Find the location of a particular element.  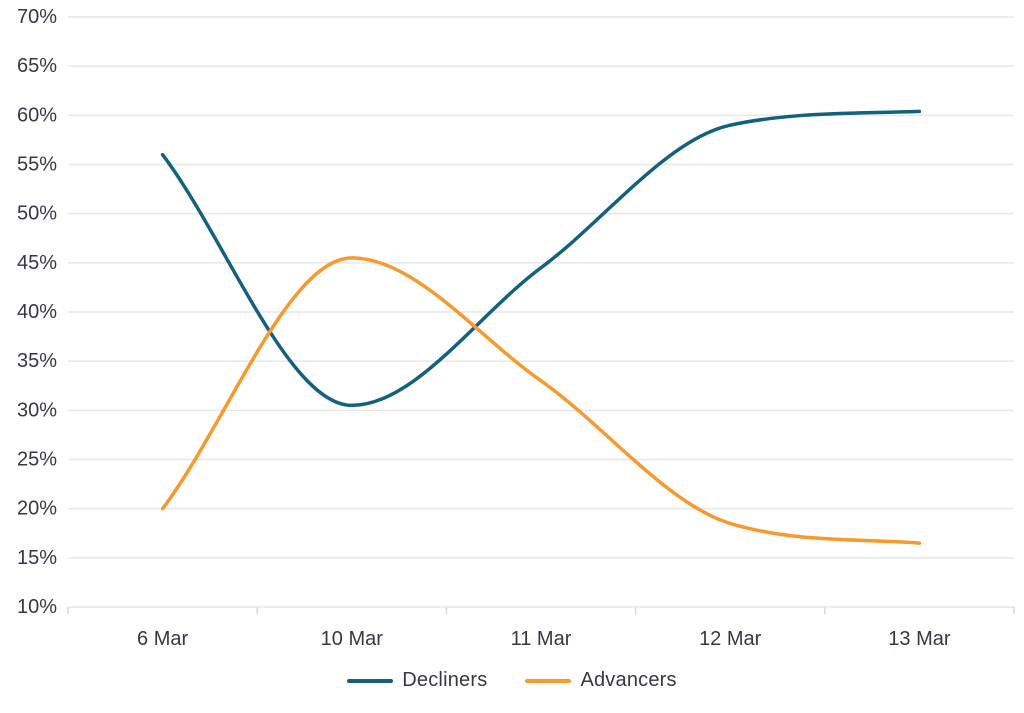

y-axis-tick-label: 10% is located at coordinates (37, 607).